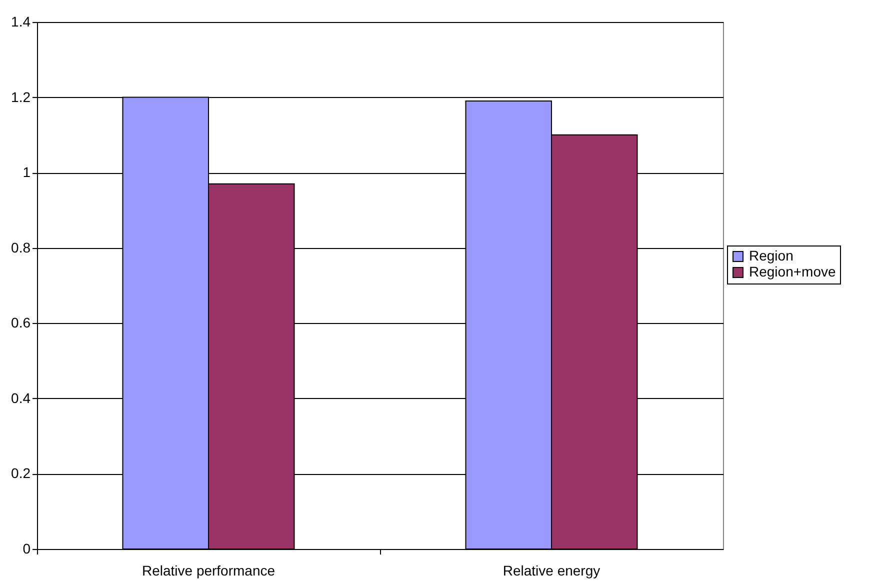  Describe the element at coordinates (551, 570) in the screenshot. I see `x-tick-label: Relative energy` at that location.